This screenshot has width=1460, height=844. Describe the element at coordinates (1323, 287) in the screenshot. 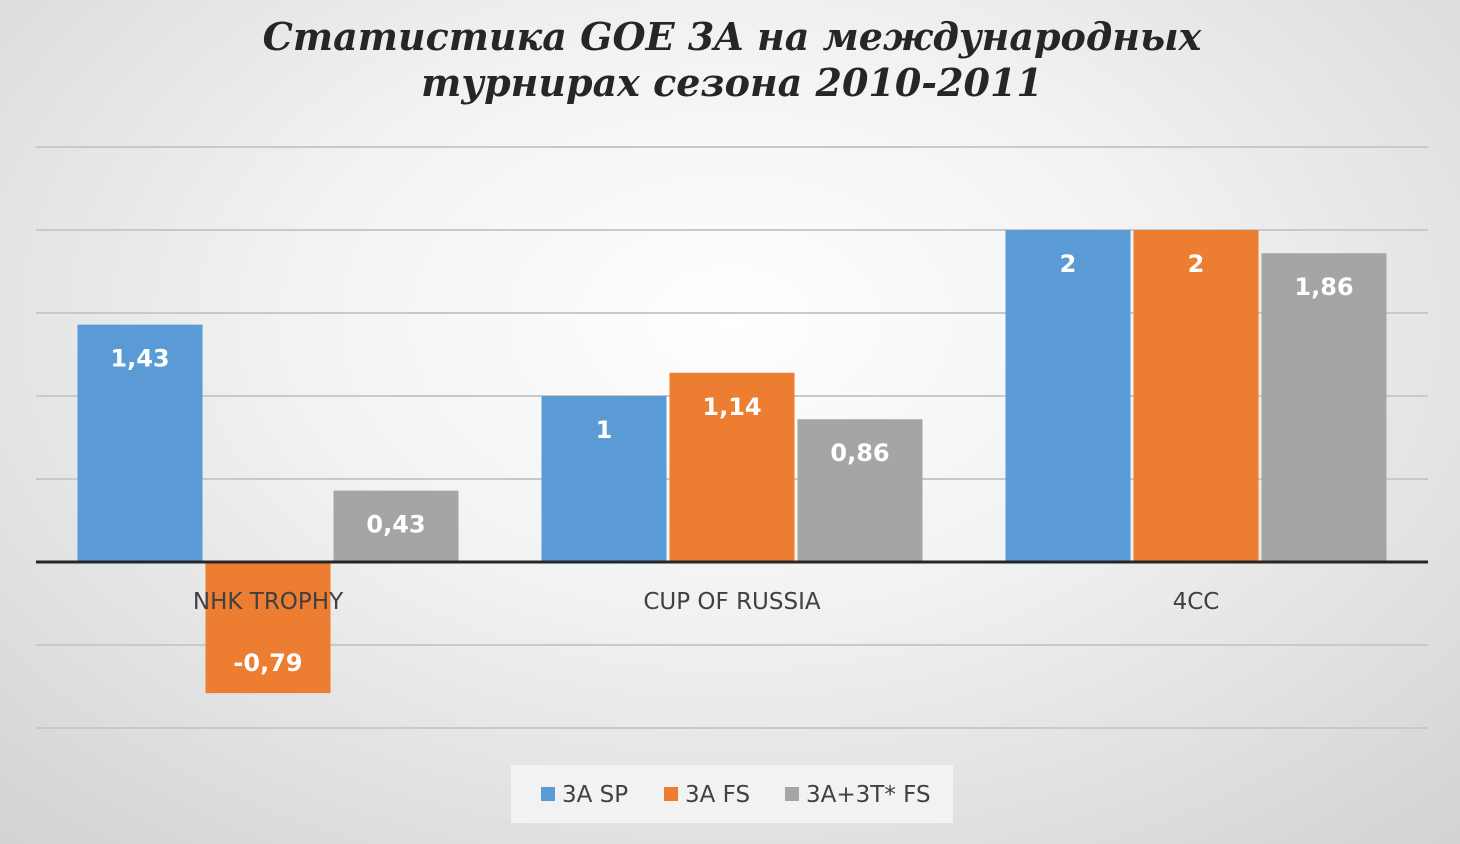

I see `data-label: 1,86` at that location.